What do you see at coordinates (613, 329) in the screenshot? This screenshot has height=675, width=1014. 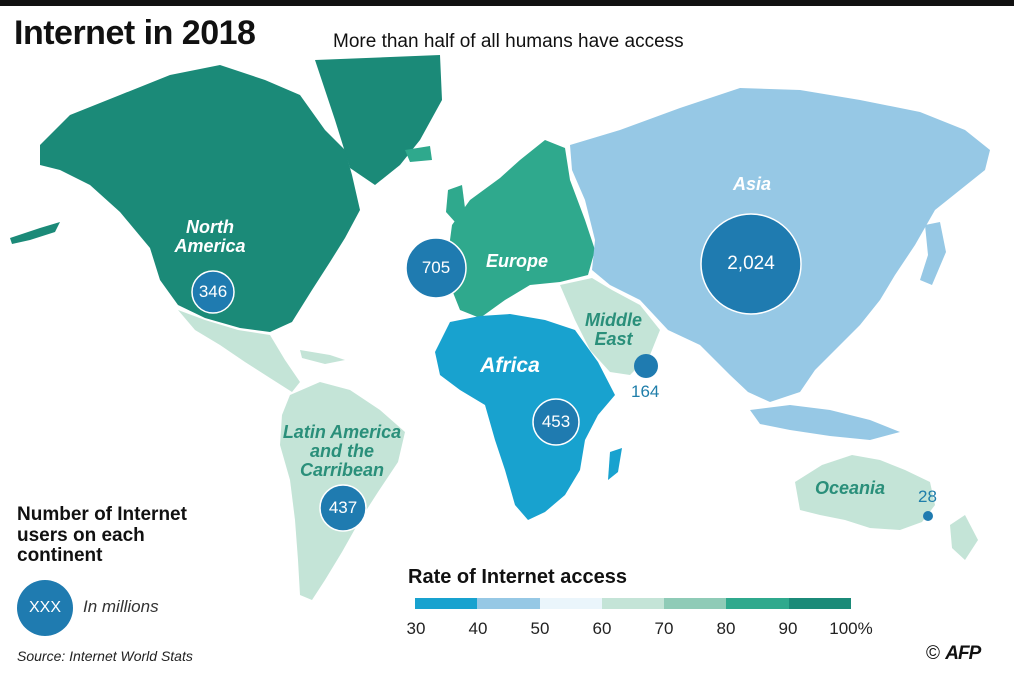 I see `label-middle-east: Middle East` at bounding box center [613, 329].